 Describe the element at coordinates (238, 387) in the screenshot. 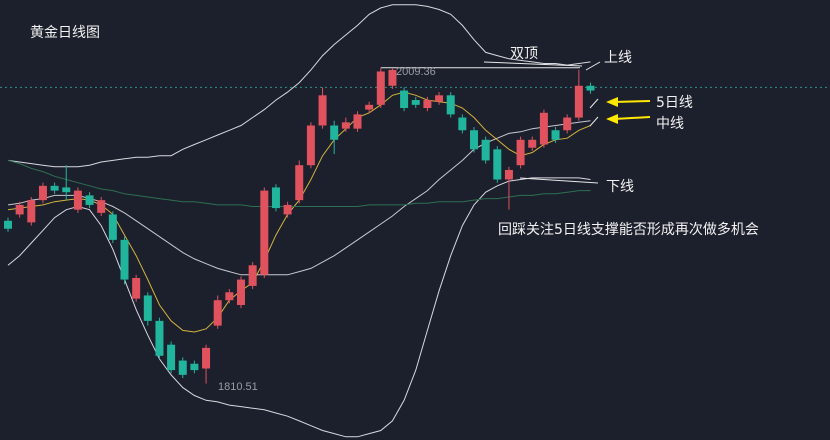

I see `low-label: 1810.51` at that location.